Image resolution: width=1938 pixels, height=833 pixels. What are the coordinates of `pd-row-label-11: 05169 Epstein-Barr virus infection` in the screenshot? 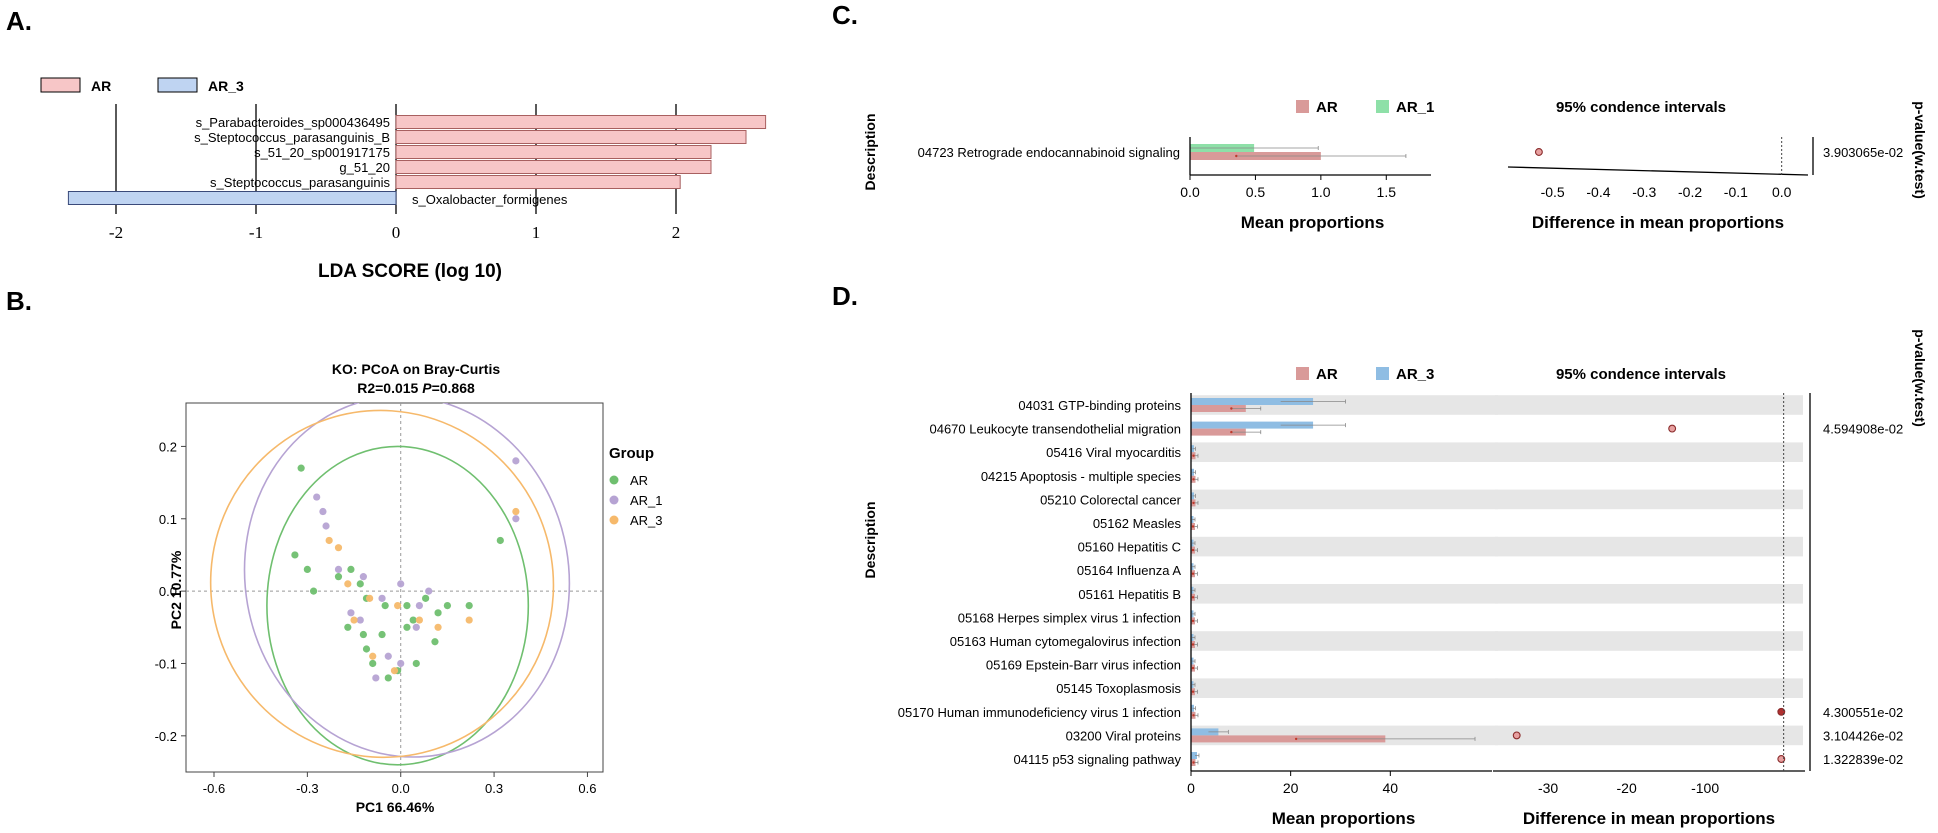 It's located at (1083, 665).